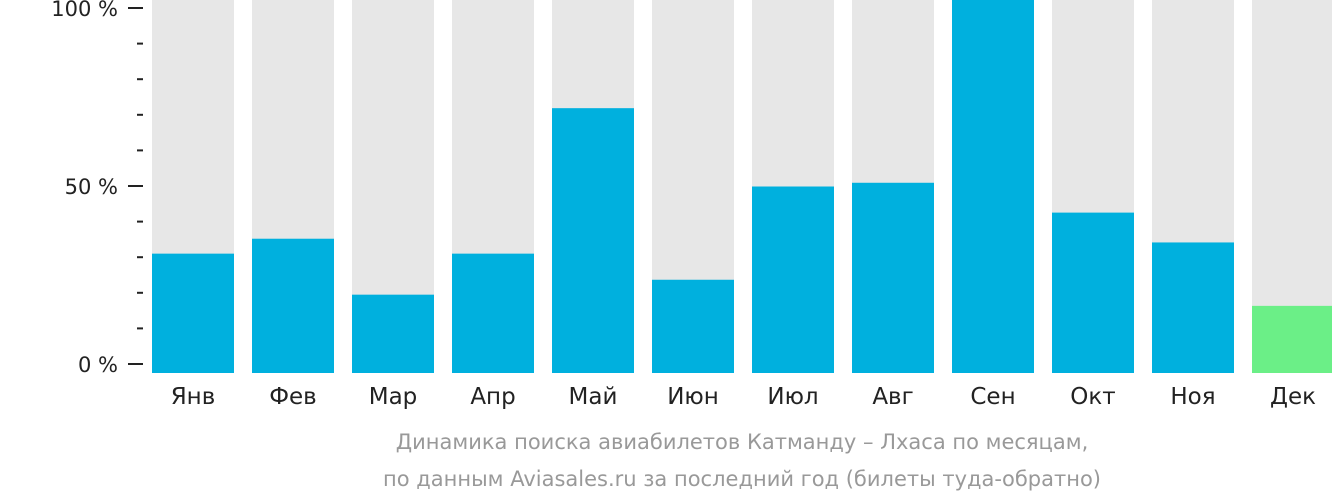 The width and height of the screenshot is (1332, 502). Describe the element at coordinates (893, 277) in the screenshot. I see `bar-Авг` at that location.